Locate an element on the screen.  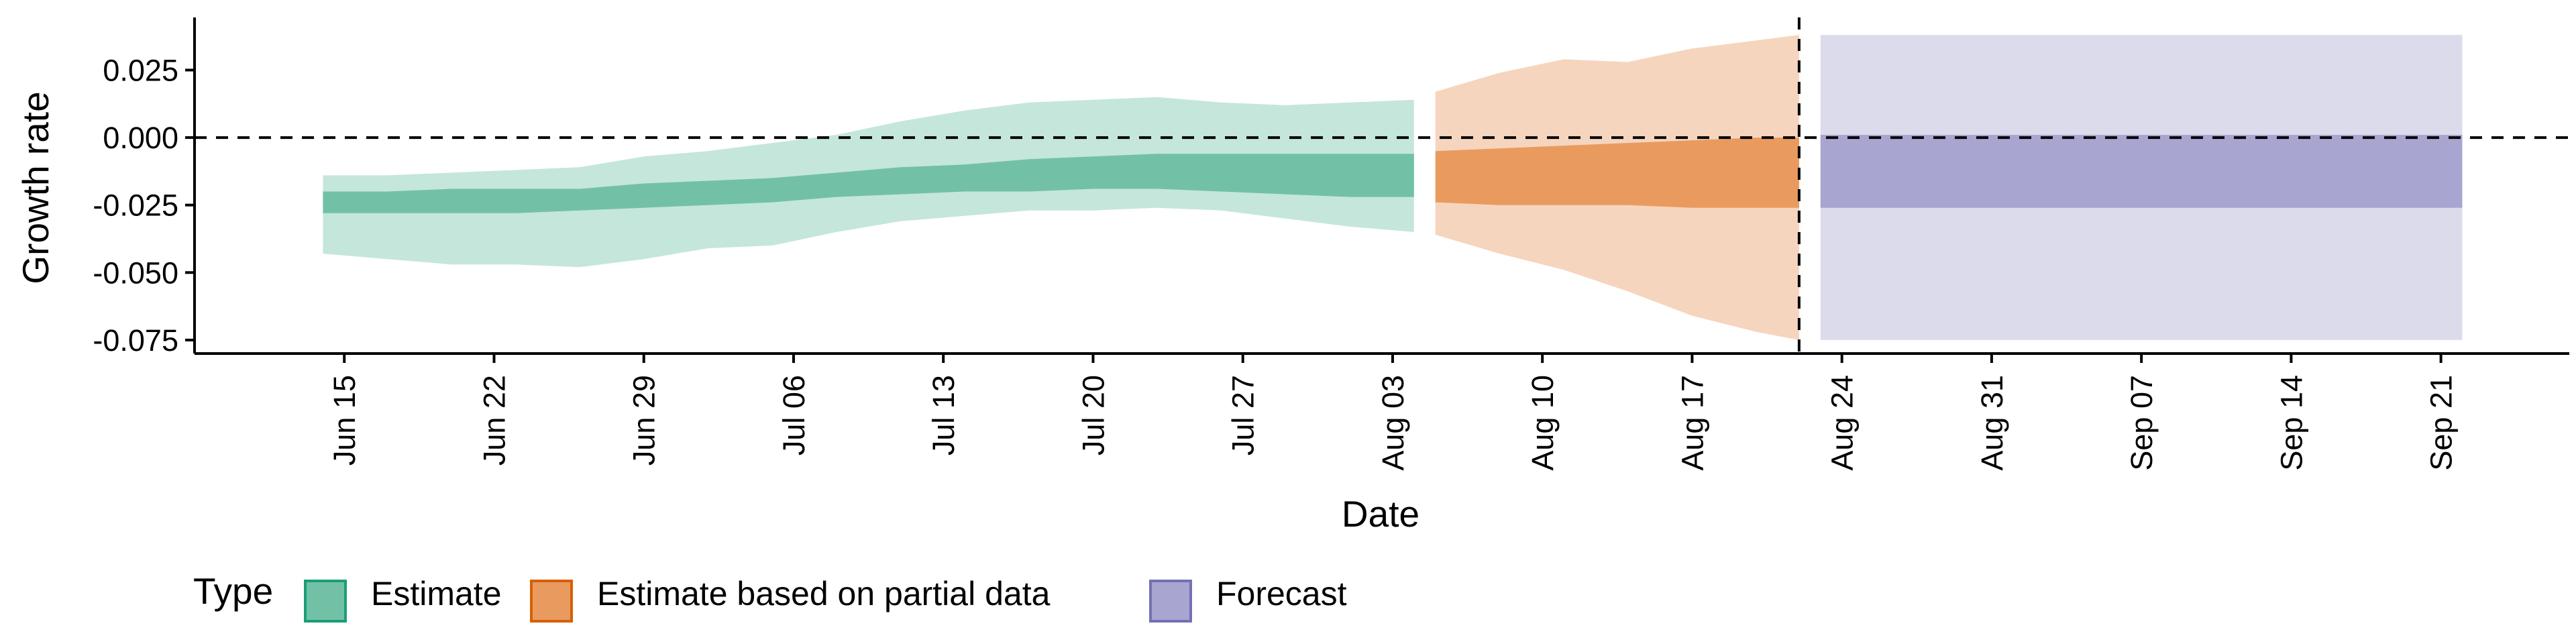
y-tick-label: 0.025 is located at coordinates (140, 70).